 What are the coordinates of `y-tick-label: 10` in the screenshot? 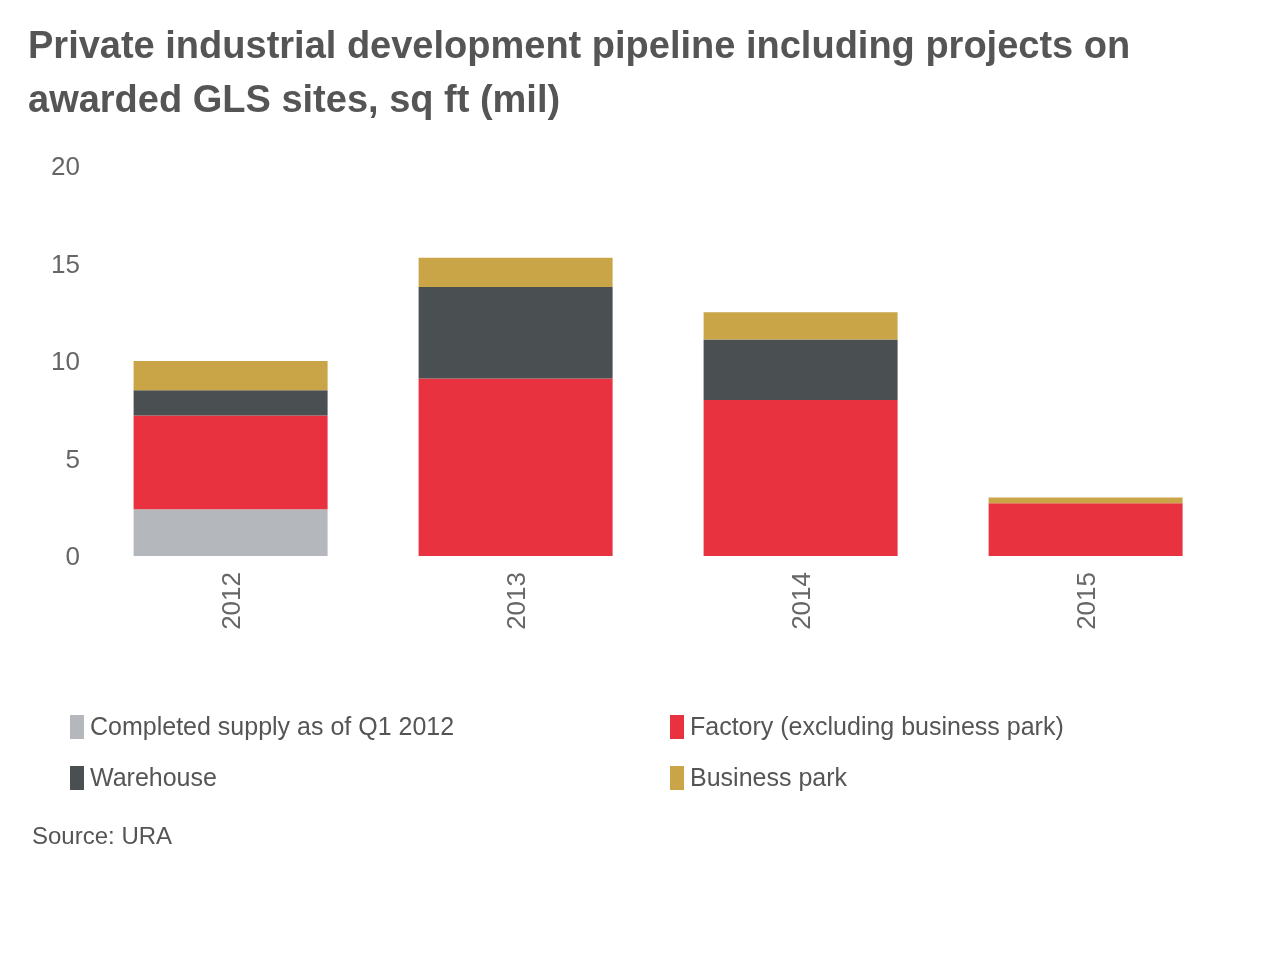 It's located at (65, 361).